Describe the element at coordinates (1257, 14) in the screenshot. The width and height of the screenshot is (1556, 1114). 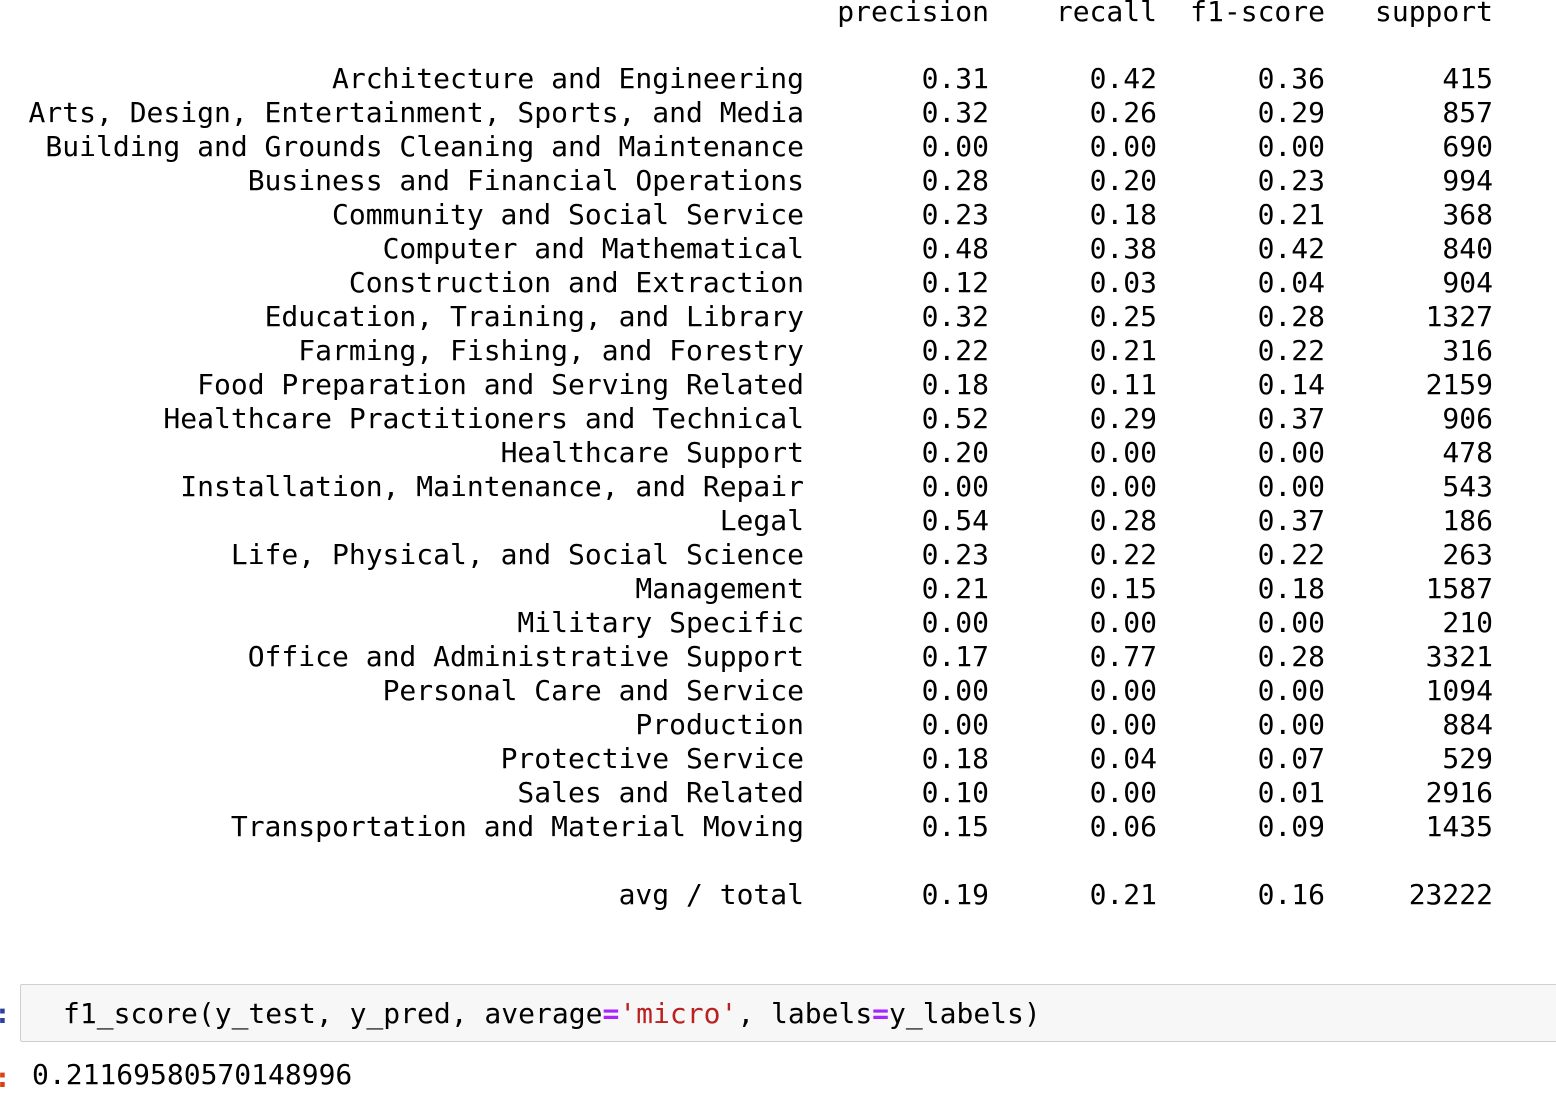
I see `header-f1-score: f1-score` at that location.